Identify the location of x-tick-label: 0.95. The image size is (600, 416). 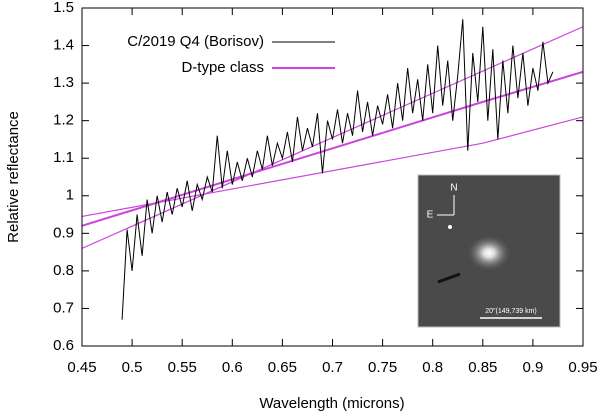
(582, 367).